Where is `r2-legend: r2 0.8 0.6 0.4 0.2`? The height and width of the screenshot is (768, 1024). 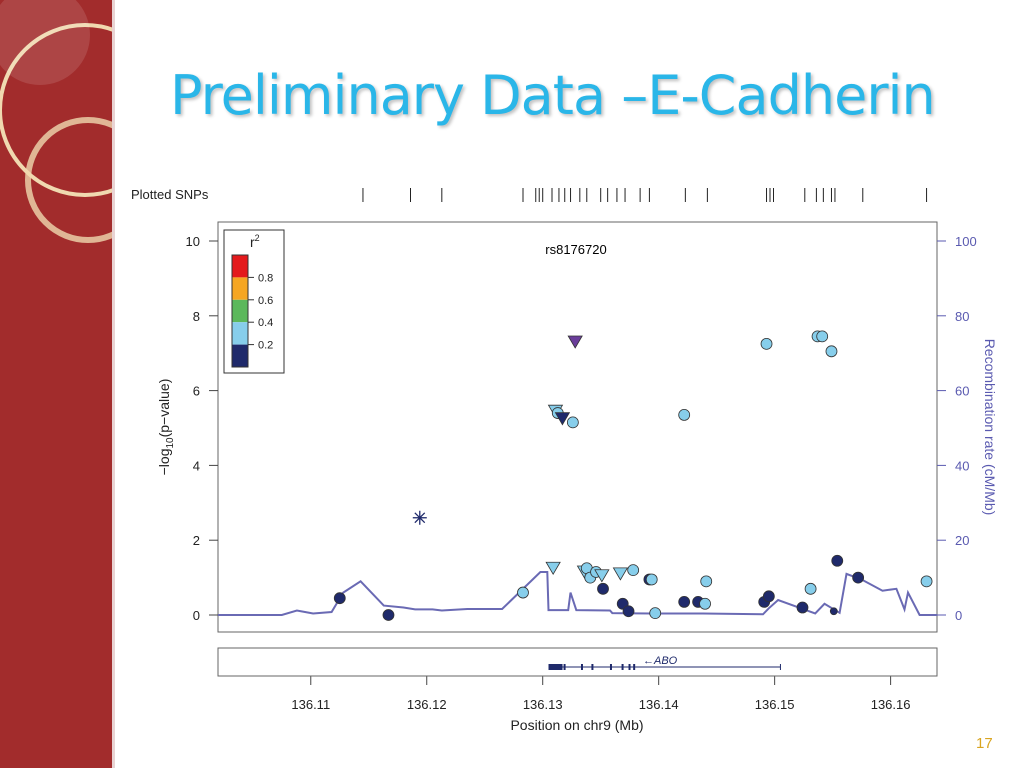
r2-legend: r2 0.8 0.6 0.4 0.2 is located at coordinates (254, 301).